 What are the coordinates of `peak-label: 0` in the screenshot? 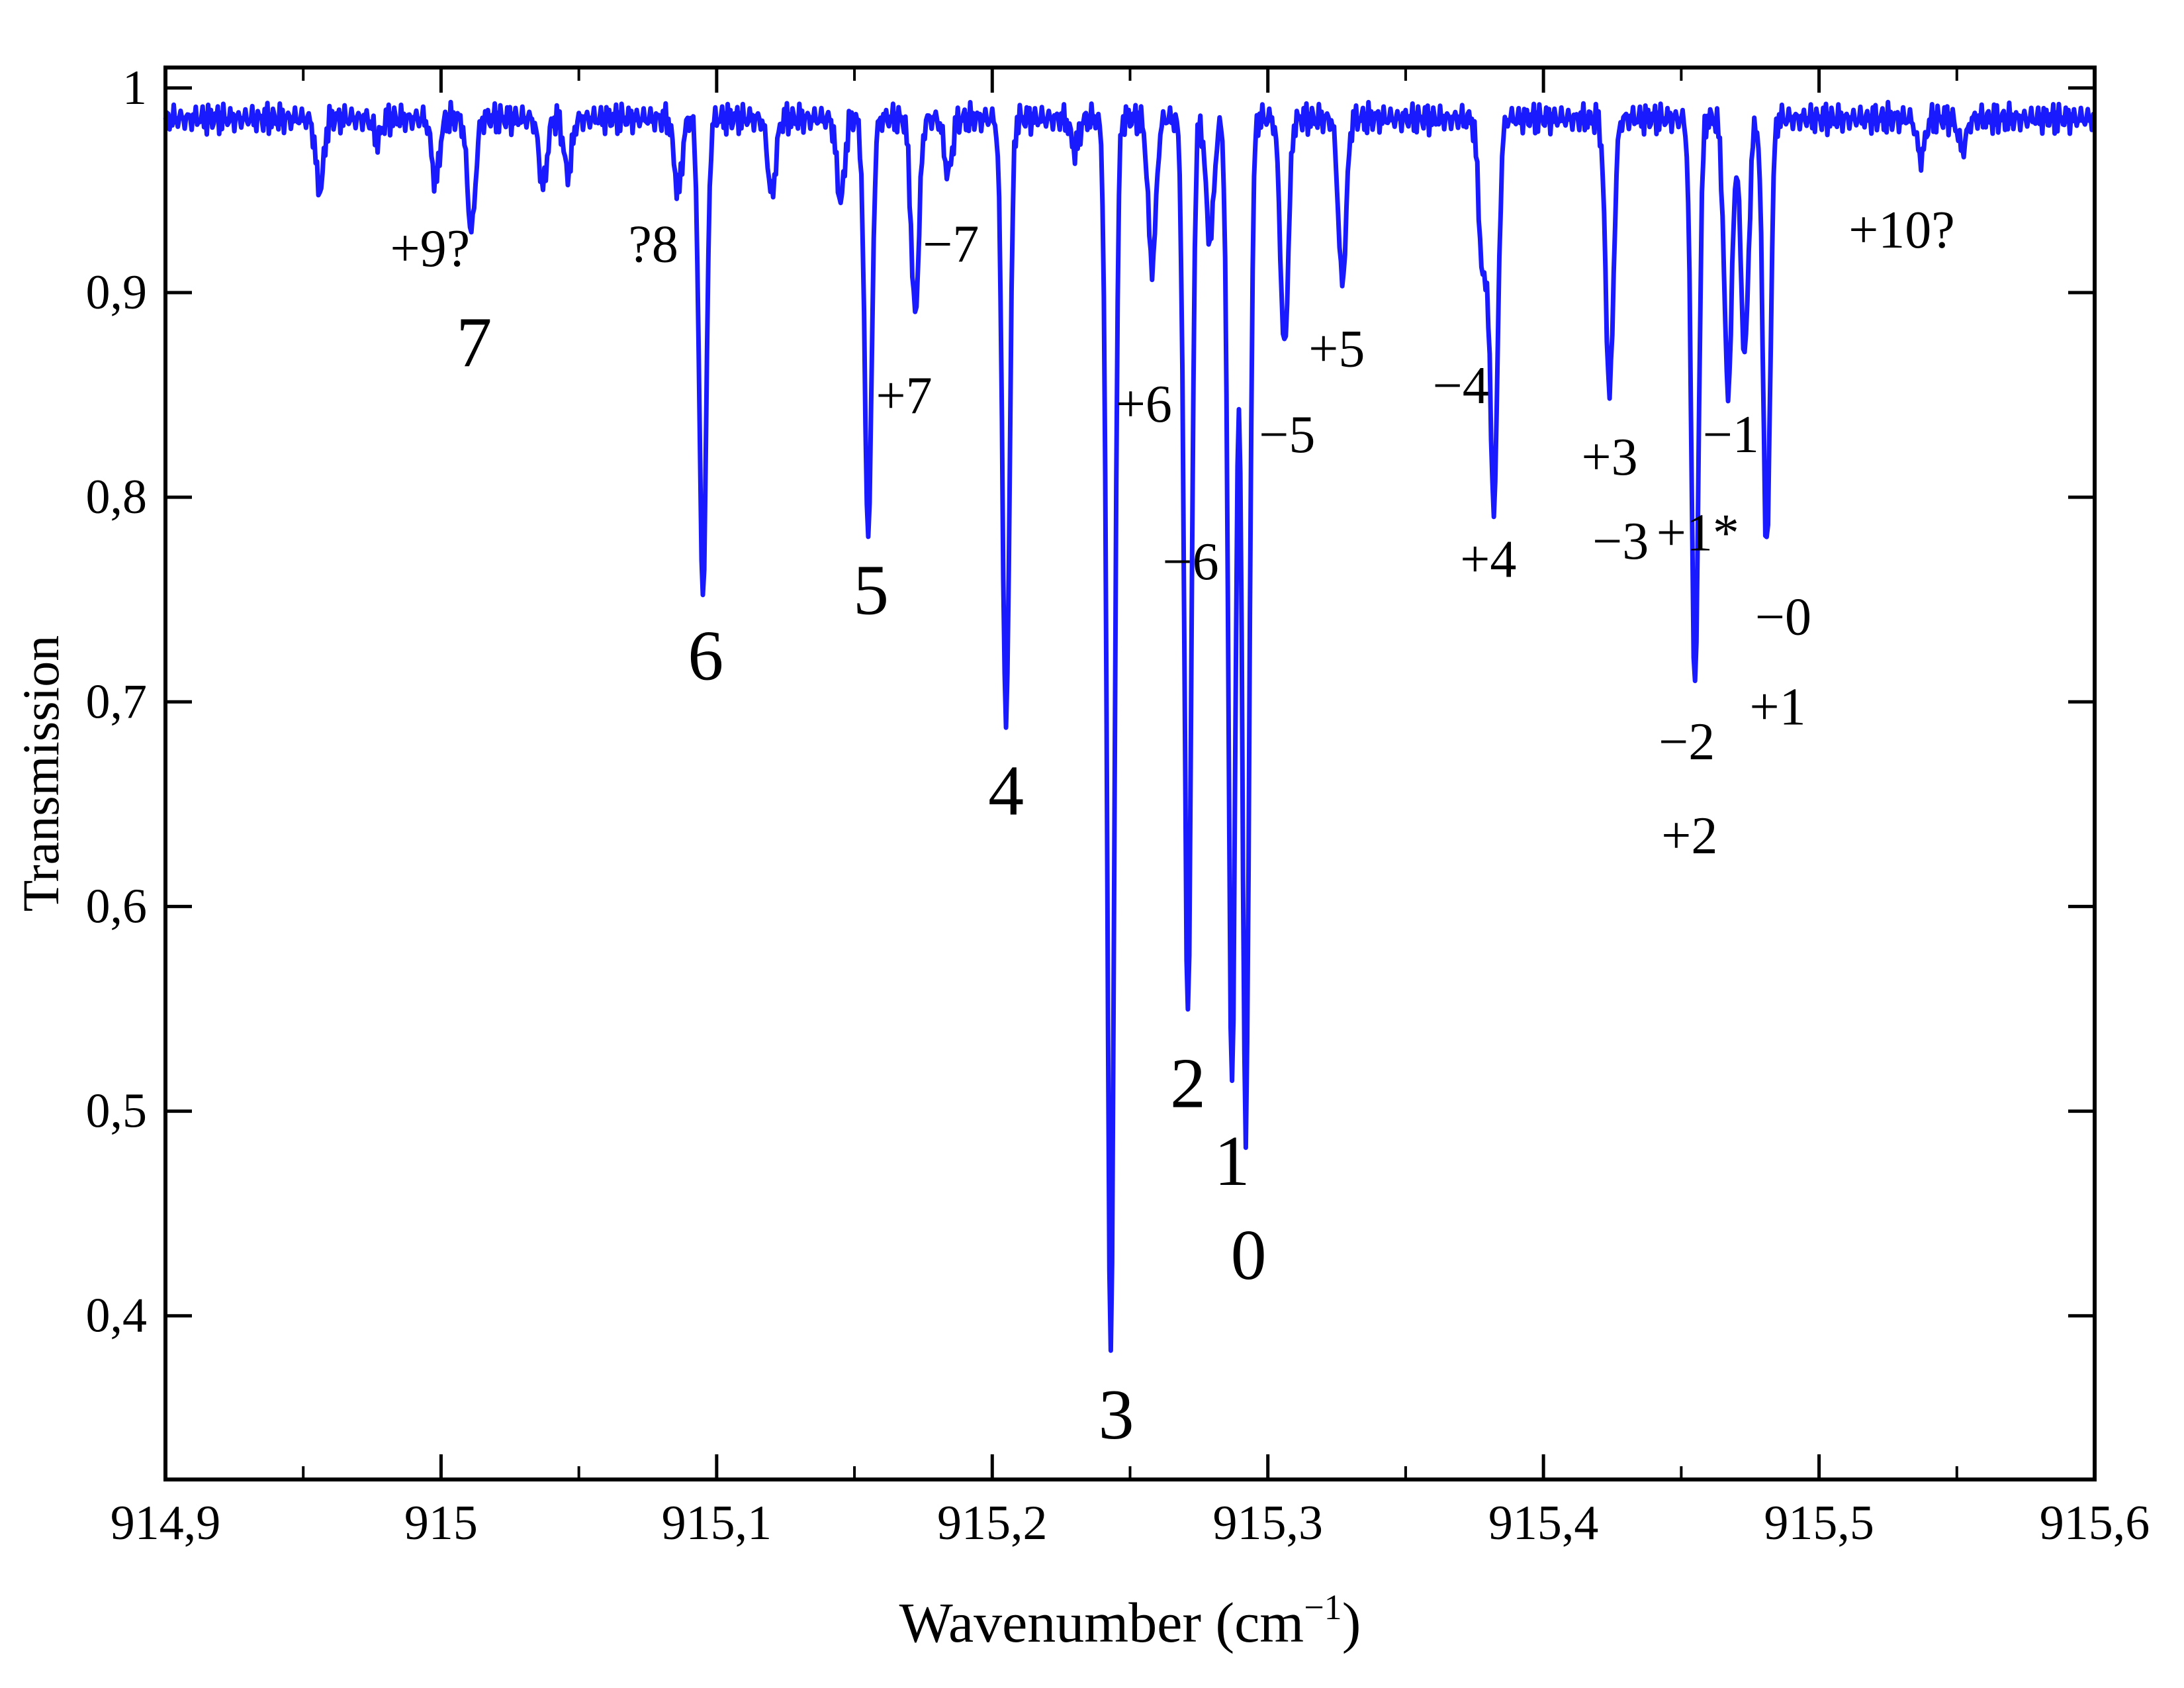 It's located at (1249, 1255).